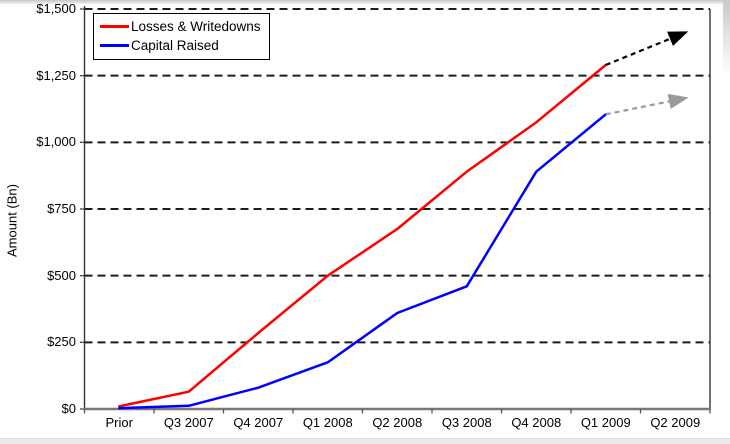 This screenshot has width=730, height=444. I want to click on x-axis-label: Q2 2008, so click(397, 422).